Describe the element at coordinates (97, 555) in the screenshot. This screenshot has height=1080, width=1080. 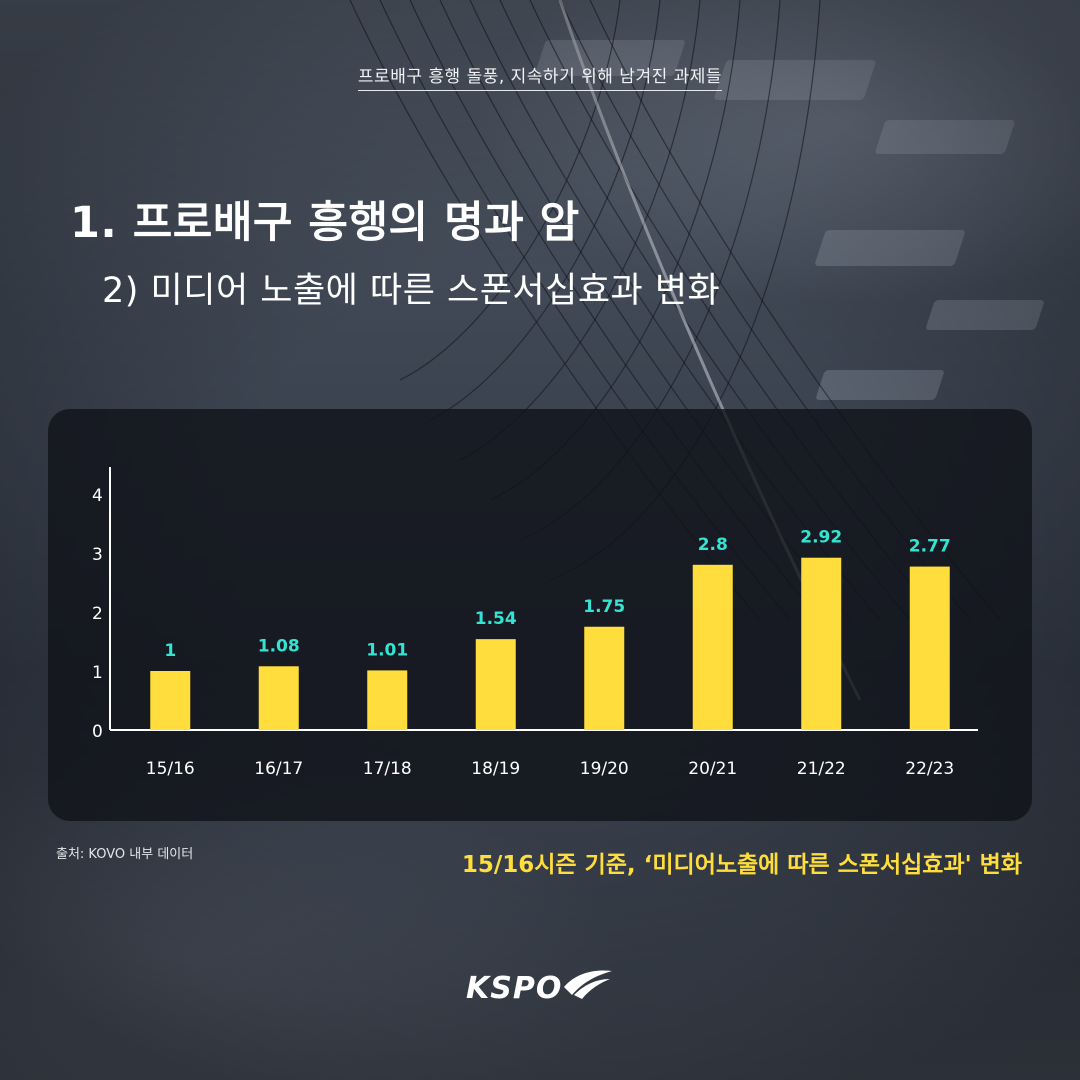
I see `y-tick-label: 3` at that location.